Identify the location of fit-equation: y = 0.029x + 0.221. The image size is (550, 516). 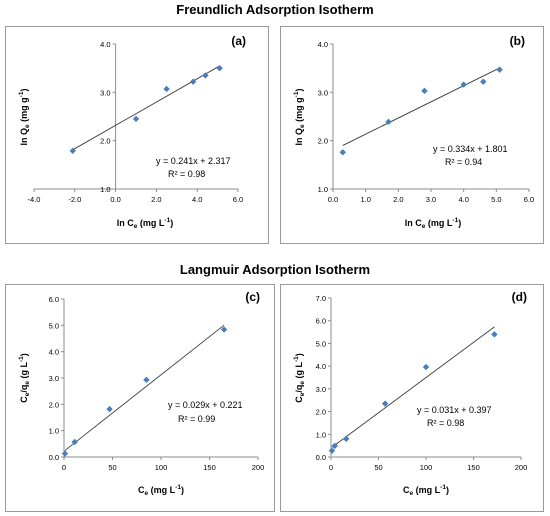
(205, 405).